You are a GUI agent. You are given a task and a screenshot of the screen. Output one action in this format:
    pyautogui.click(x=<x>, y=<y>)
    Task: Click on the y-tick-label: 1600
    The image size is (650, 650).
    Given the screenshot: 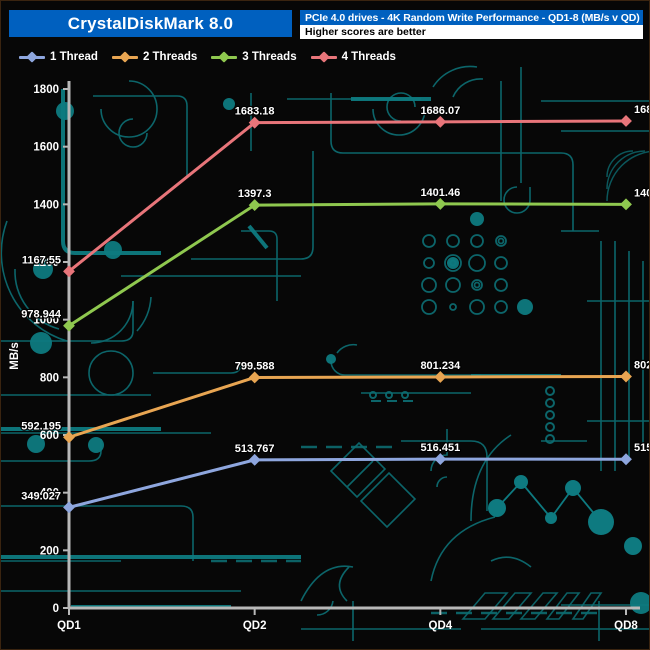 What is the action you would take?
    pyautogui.click(x=46, y=148)
    